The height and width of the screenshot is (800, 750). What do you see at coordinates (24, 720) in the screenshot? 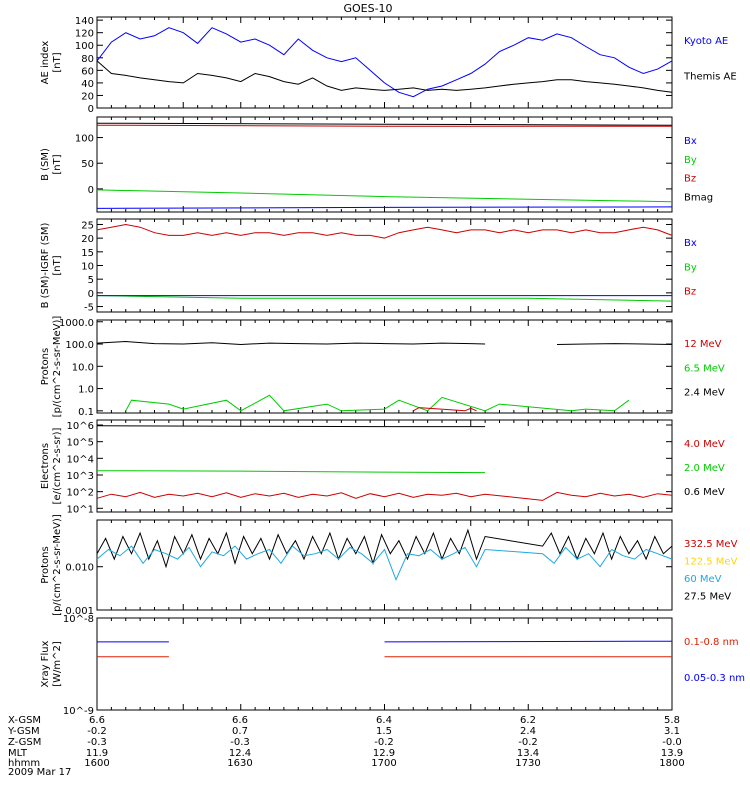
I see `footer-row-label: X-GSM` at bounding box center [24, 720].